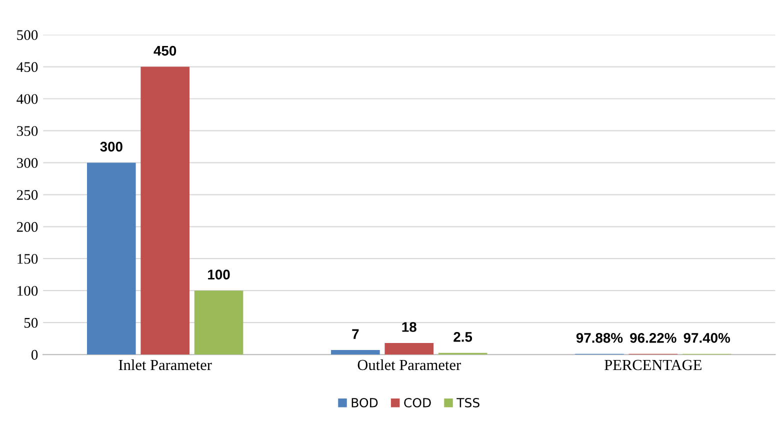  I want to click on y-tick-label: 500, so click(27, 35).